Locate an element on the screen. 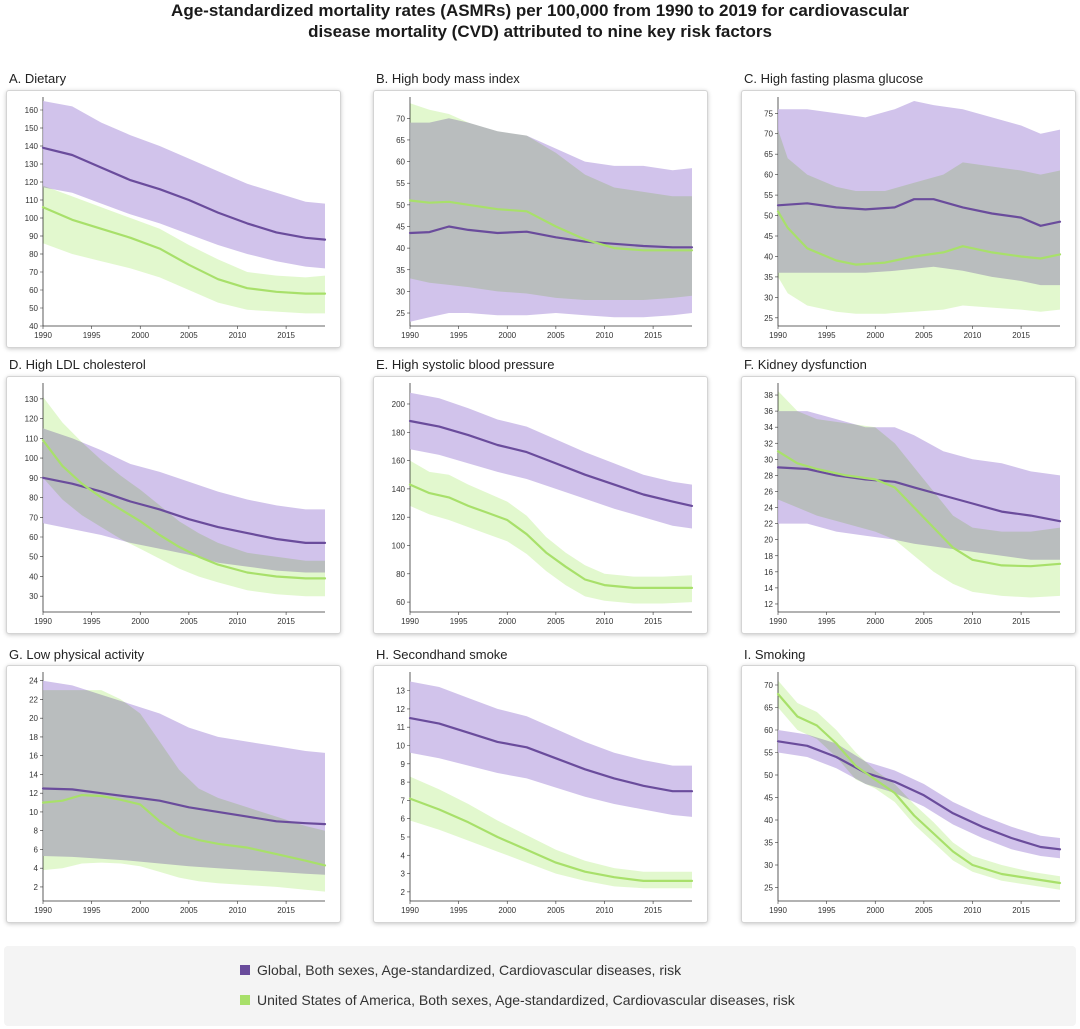 This screenshot has width=1080, height=1029. chart-panel-secondhand-smoke: 2 3 4 5 6 7 8 9 10 11 12 13 1990 1995 2000 2005 2010 2015 is located at coordinates (540, 794).